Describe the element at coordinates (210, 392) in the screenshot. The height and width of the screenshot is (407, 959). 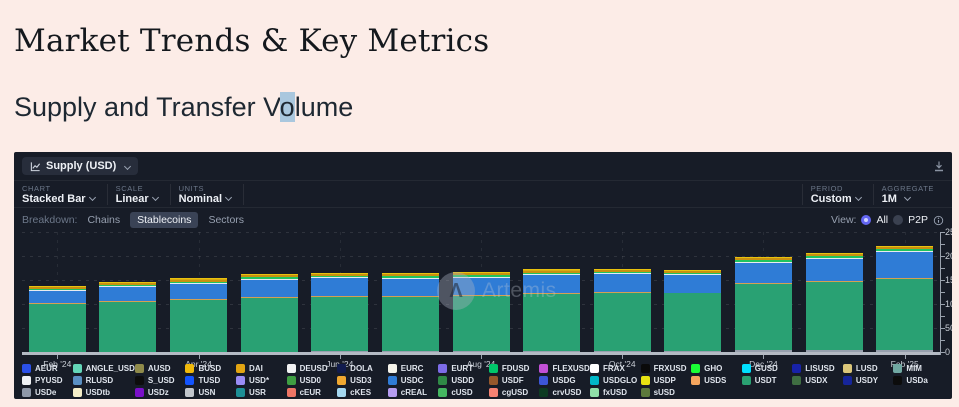
I see `legend-item-usn: USN` at that location.